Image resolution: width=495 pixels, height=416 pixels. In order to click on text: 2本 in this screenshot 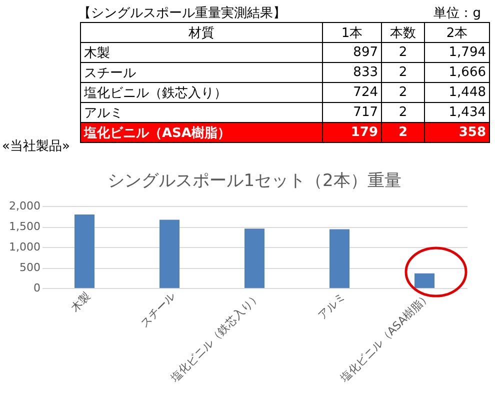, I will do `click(457, 32)`.